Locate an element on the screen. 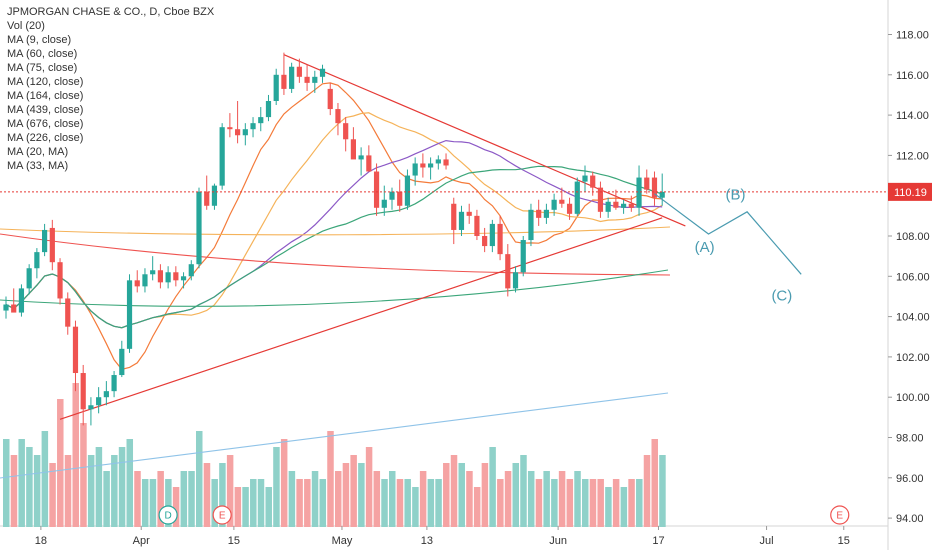  time-axis: 18 Apr 15 May 13 Jun 17 Jul 15 is located at coordinates (442, 536).